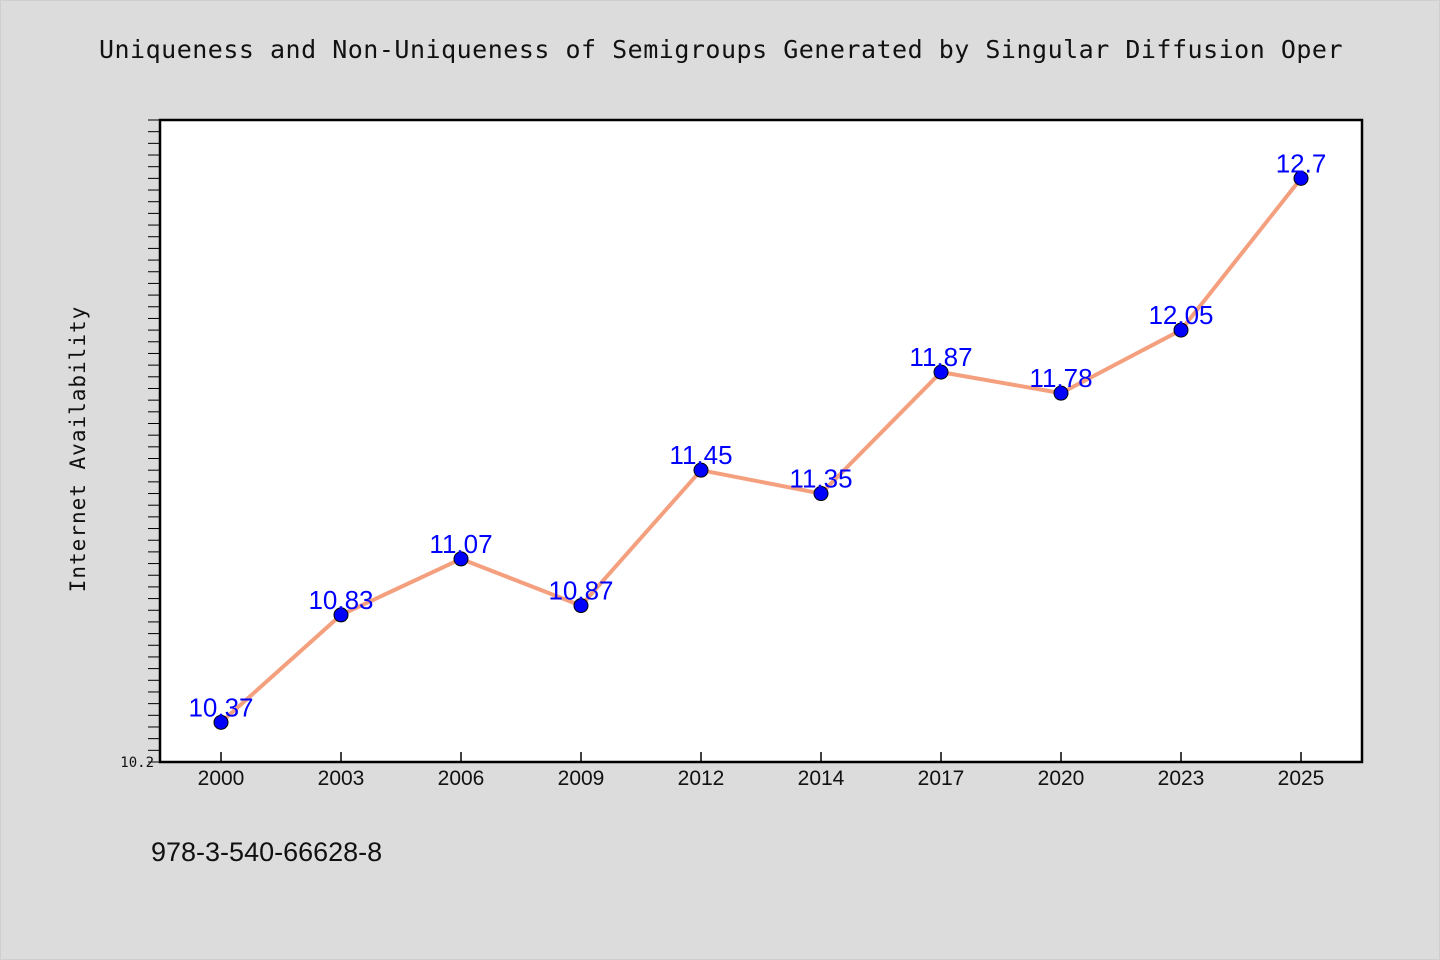  I want to click on x-tick-label: 2023, so click(1181, 778).